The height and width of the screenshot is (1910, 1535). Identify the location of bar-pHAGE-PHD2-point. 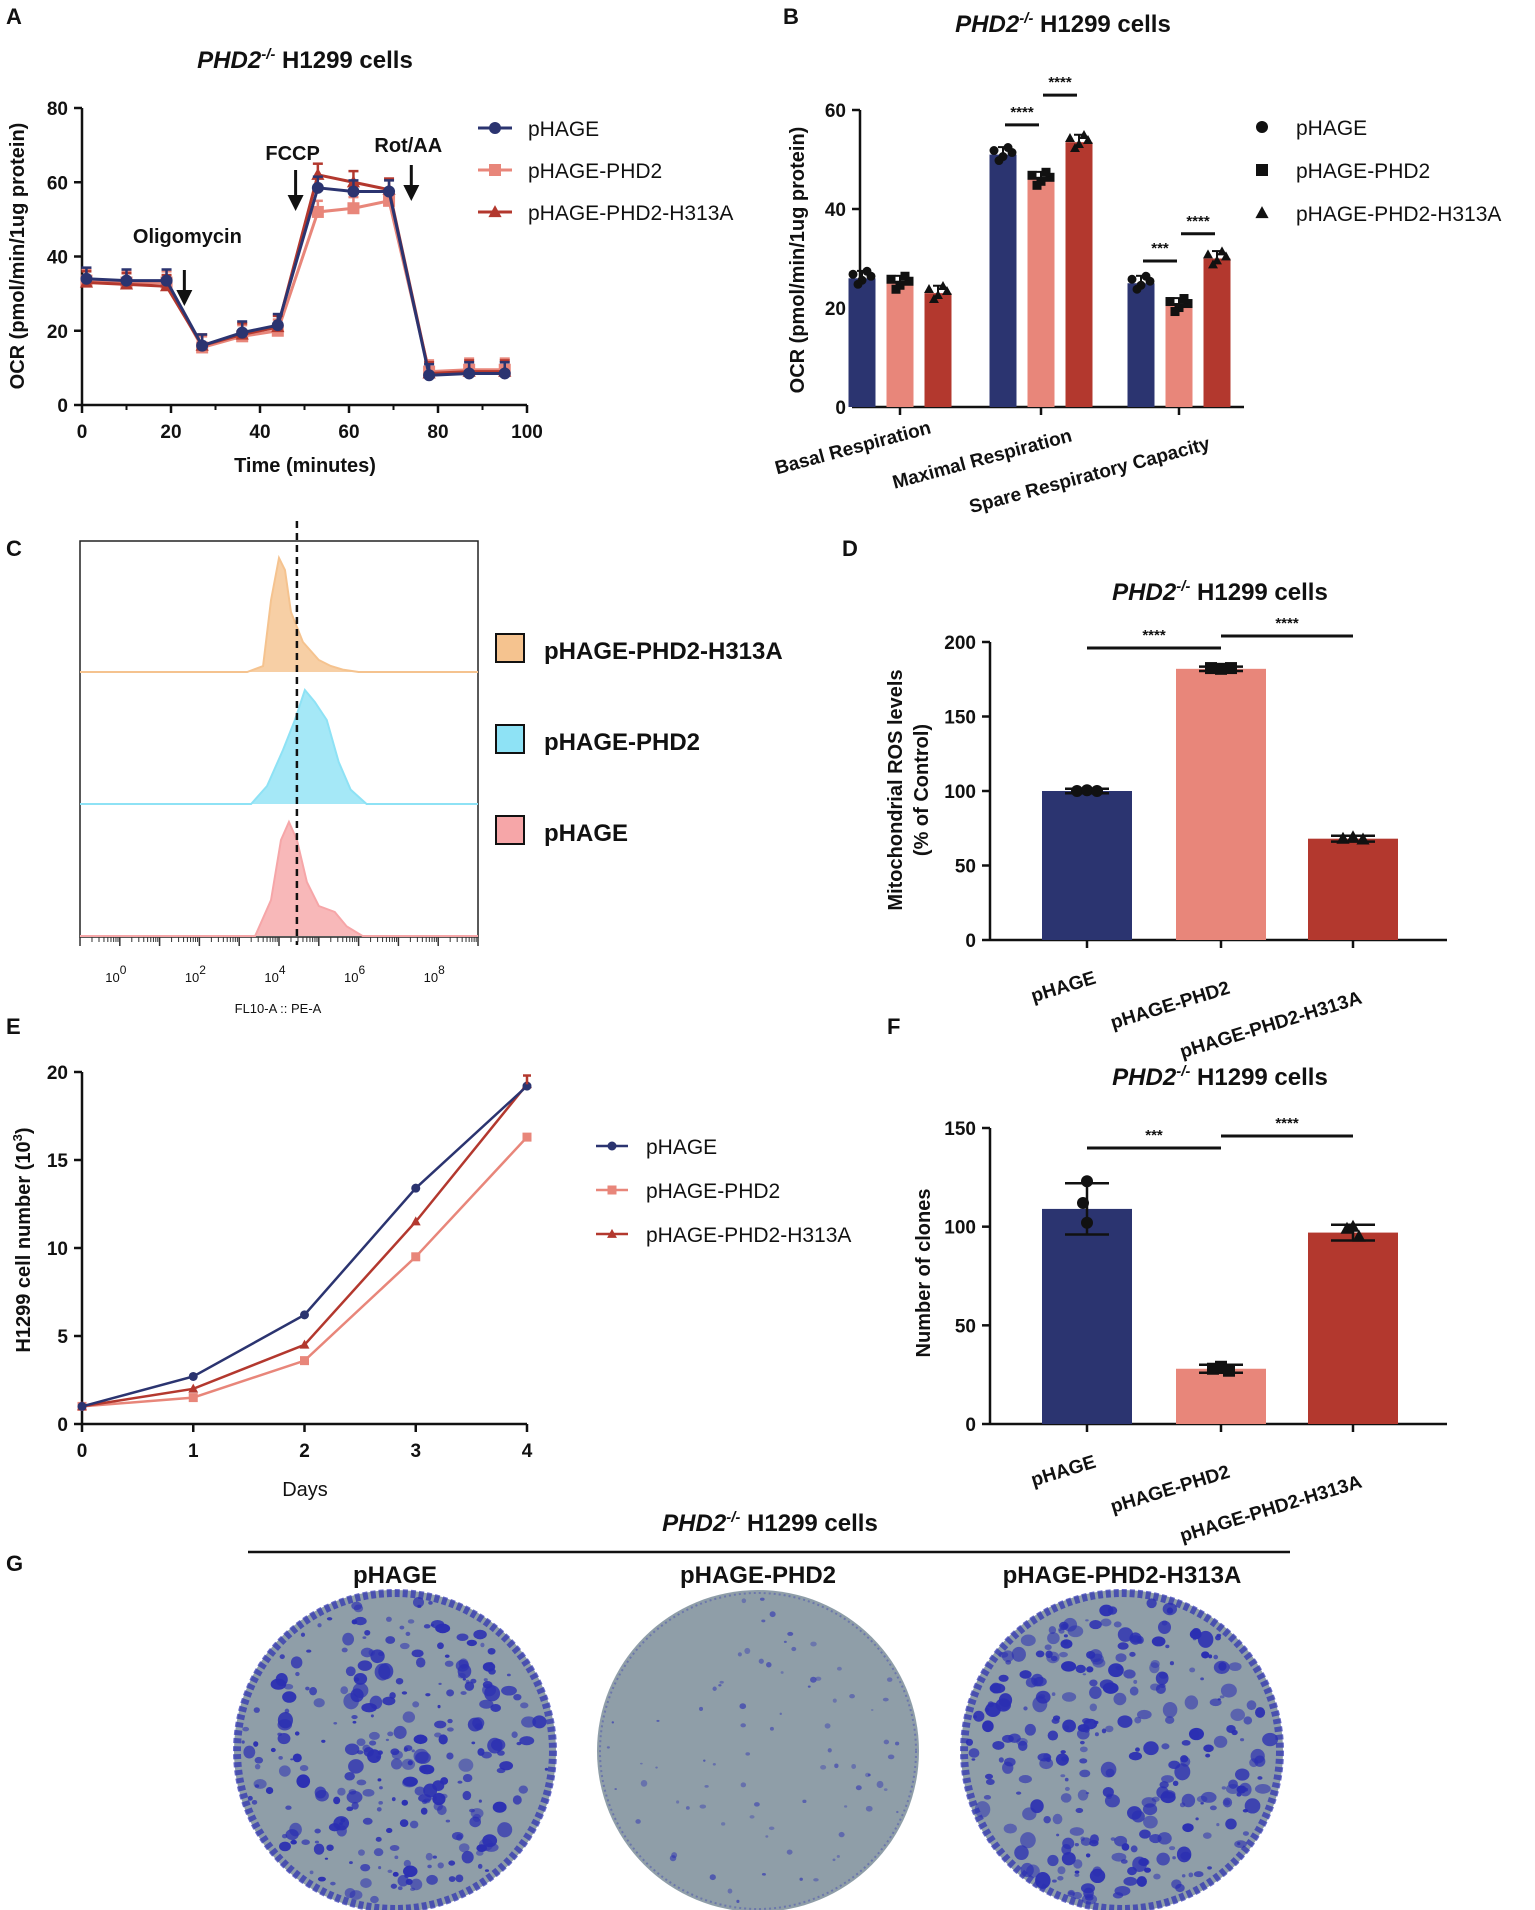
(909, 281).